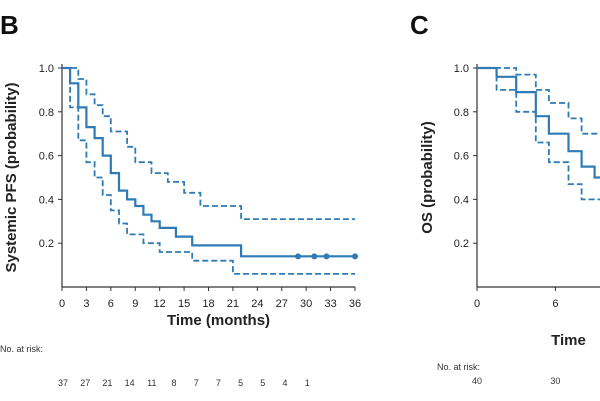 The height and width of the screenshot is (401, 600). What do you see at coordinates (107, 383) in the screenshot?
I see `panel-b-risk-count: 21` at bounding box center [107, 383].